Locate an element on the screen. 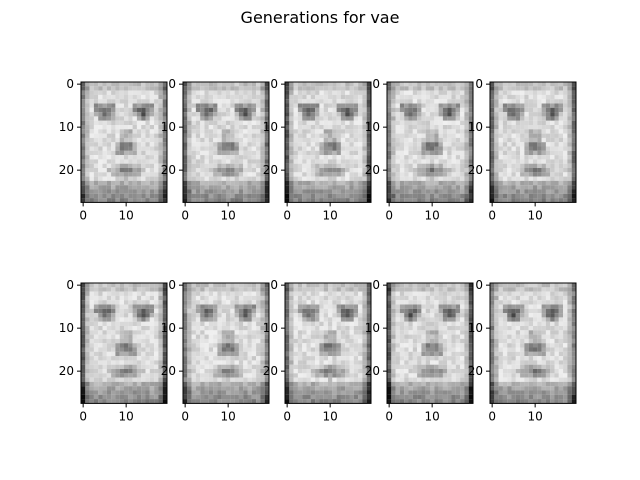 The height and width of the screenshot is (480, 640). face-panel-0-4: 0 10 20 0 10 is located at coordinates (522, 149).